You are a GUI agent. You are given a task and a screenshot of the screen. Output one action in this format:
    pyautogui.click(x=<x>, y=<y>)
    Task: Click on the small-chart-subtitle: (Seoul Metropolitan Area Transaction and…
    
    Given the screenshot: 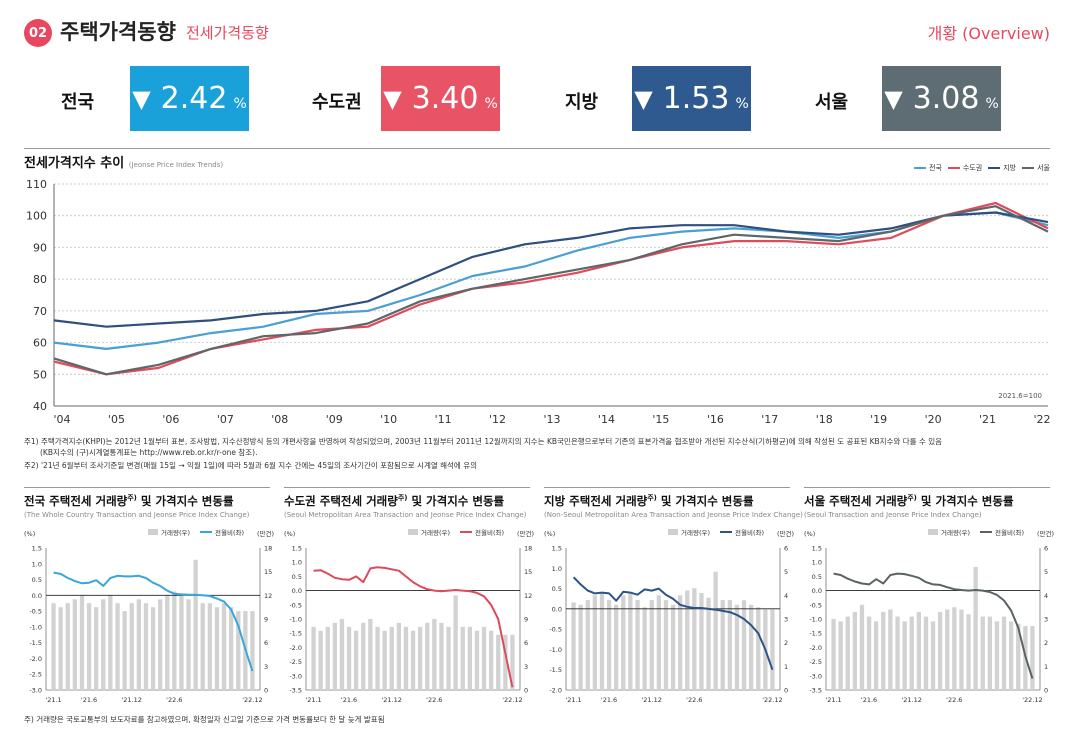 What is the action you would take?
    pyautogui.click(x=405, y=515)
    